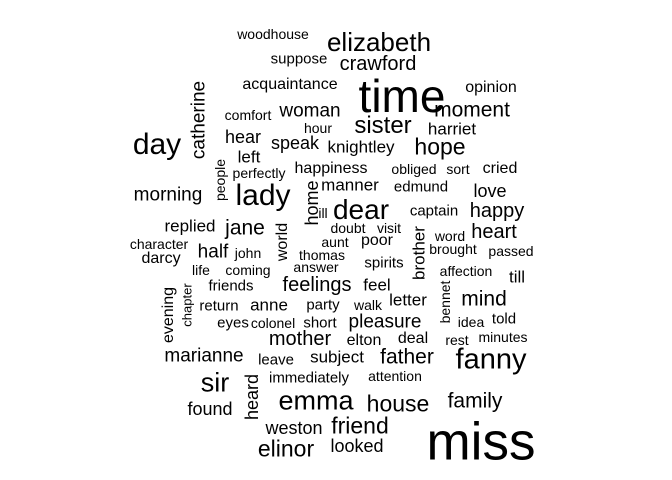  Describe the element at coordinates (276, 360) in the screenshot. I see `word-leave: leave` at that location.